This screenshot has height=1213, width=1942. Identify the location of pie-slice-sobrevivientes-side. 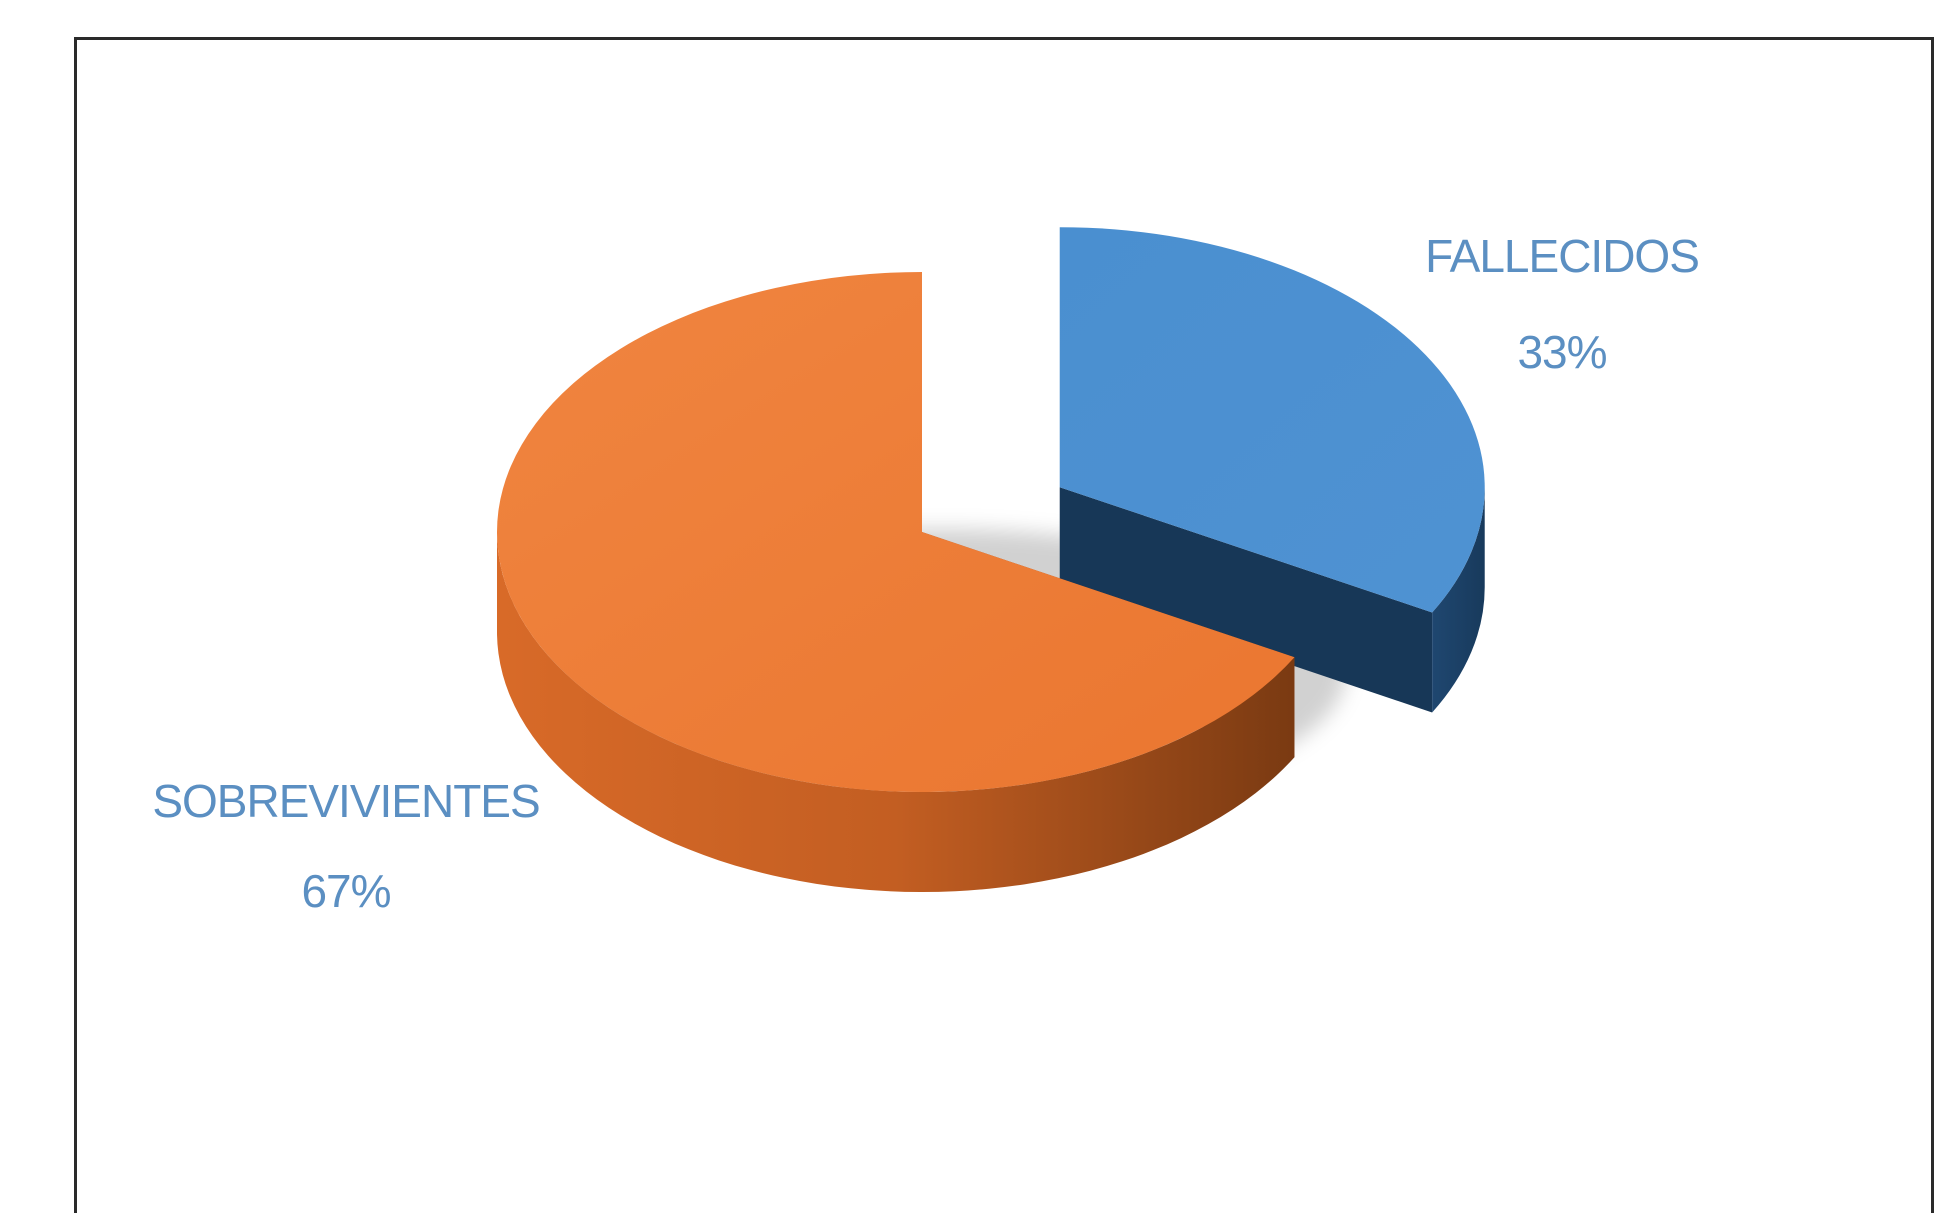
(895, 712).